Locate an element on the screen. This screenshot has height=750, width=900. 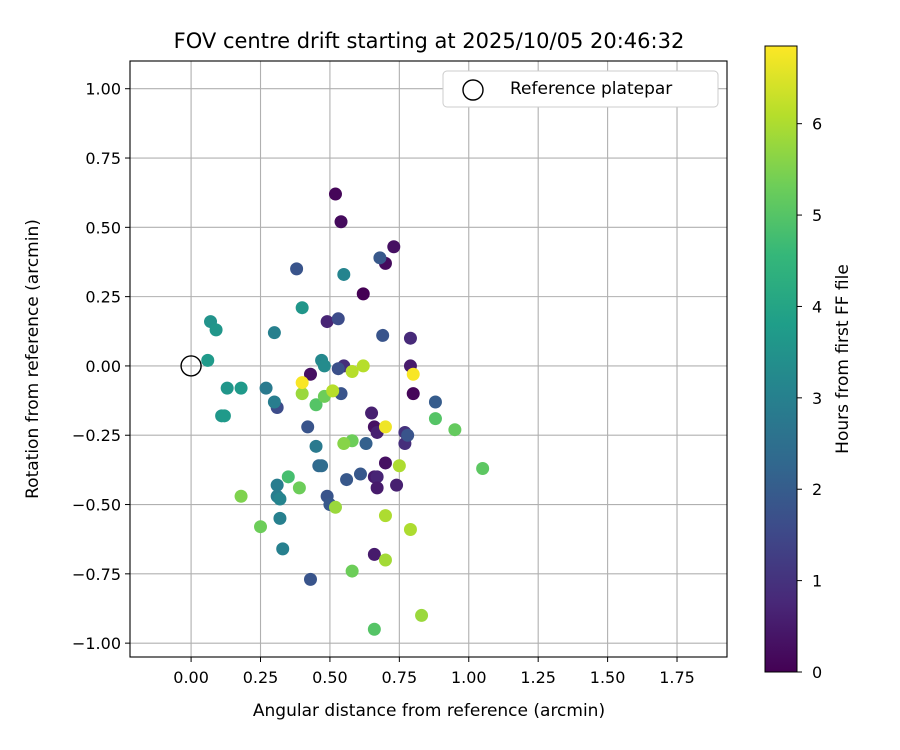
legend: Reference platepar is located at coordinates (580, 89).